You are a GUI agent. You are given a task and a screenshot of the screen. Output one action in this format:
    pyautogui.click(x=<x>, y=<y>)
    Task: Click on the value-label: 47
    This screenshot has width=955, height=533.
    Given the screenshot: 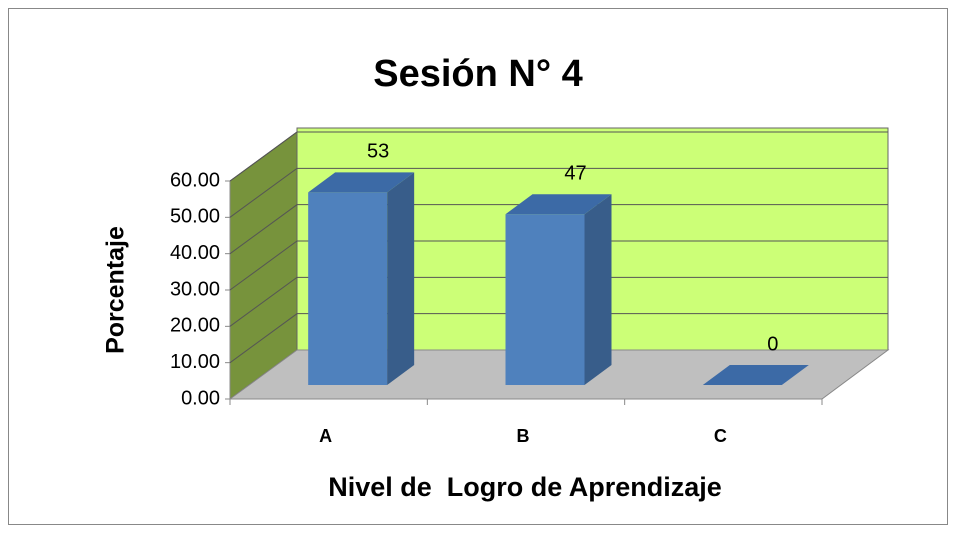 What is the action you would take?
    pyautogui.click(x=575, y=174)
    